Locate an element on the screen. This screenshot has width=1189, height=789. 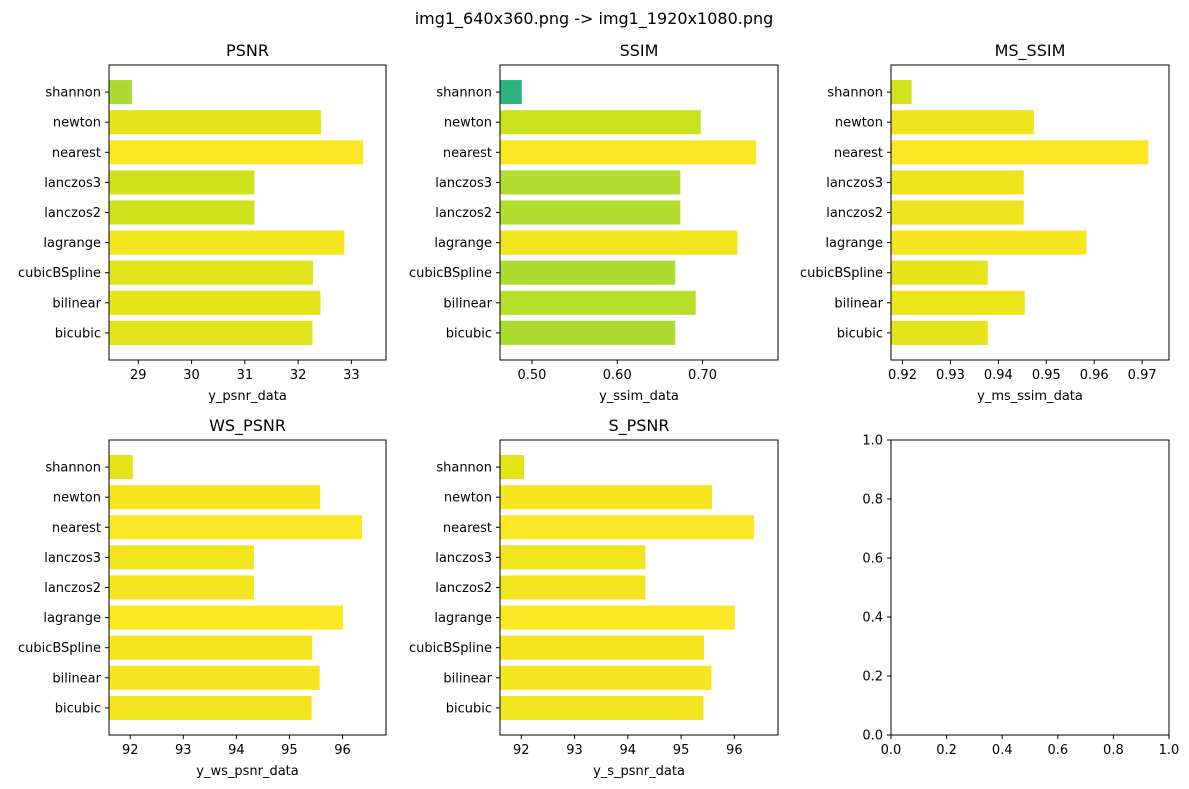
x-tick-label: 0.96 is located at coordinates (1094, 375).